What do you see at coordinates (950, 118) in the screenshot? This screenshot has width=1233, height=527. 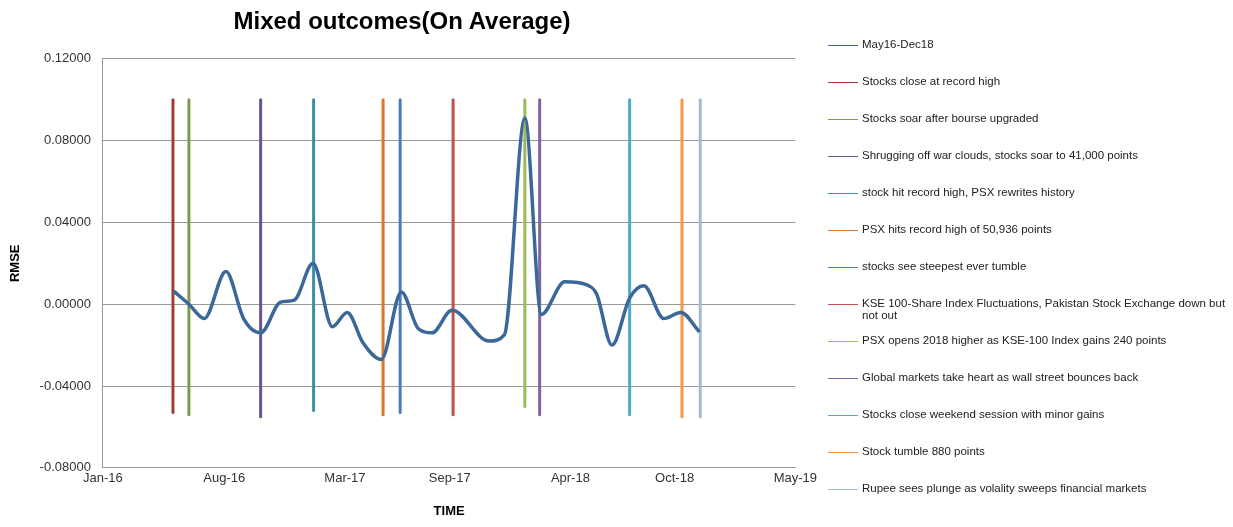 I see `legend-label: Stocks soar after bourse upgraded` at bounding box center [950, 118].